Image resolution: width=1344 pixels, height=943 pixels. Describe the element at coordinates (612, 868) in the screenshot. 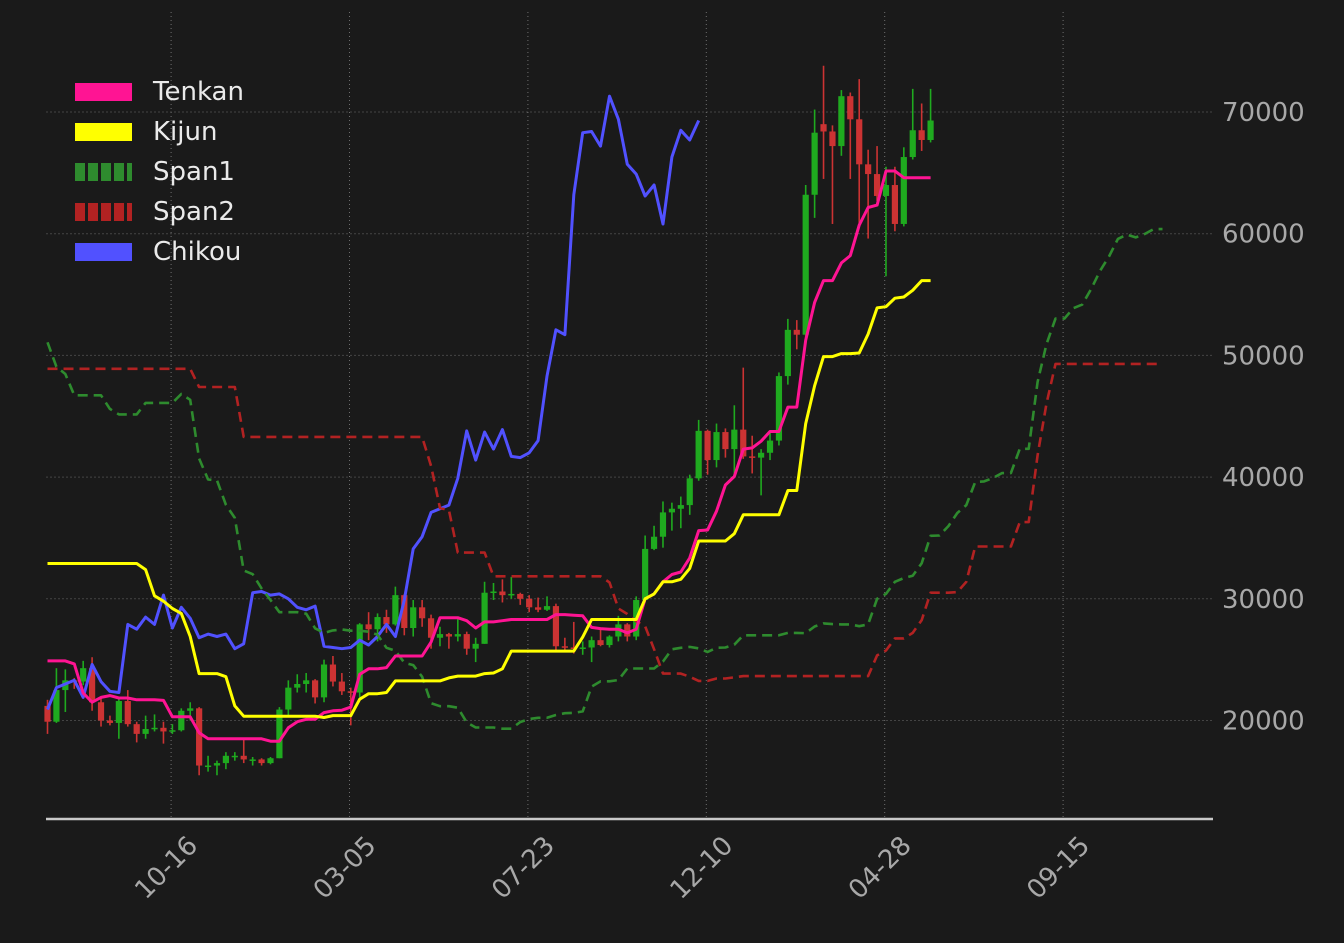

I see `x-tick-labels: 10-16 03-05 07-23 12-10 04-28 09-15` at that location.